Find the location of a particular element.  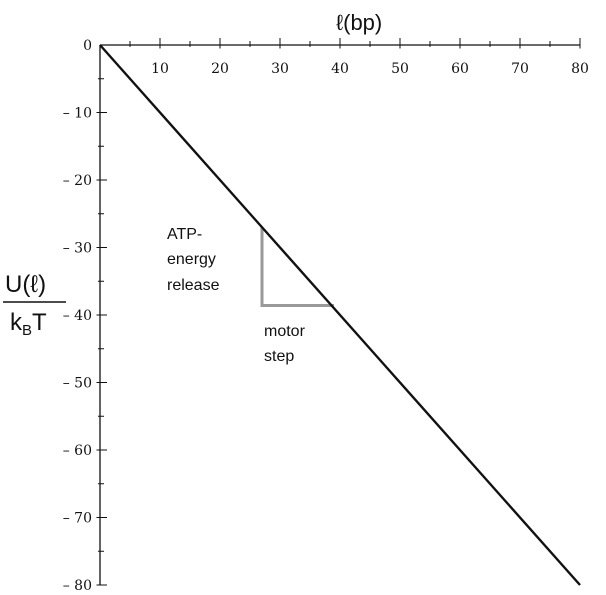

y-axis-title-denominator: kBT is located at coordinates (28, 324).